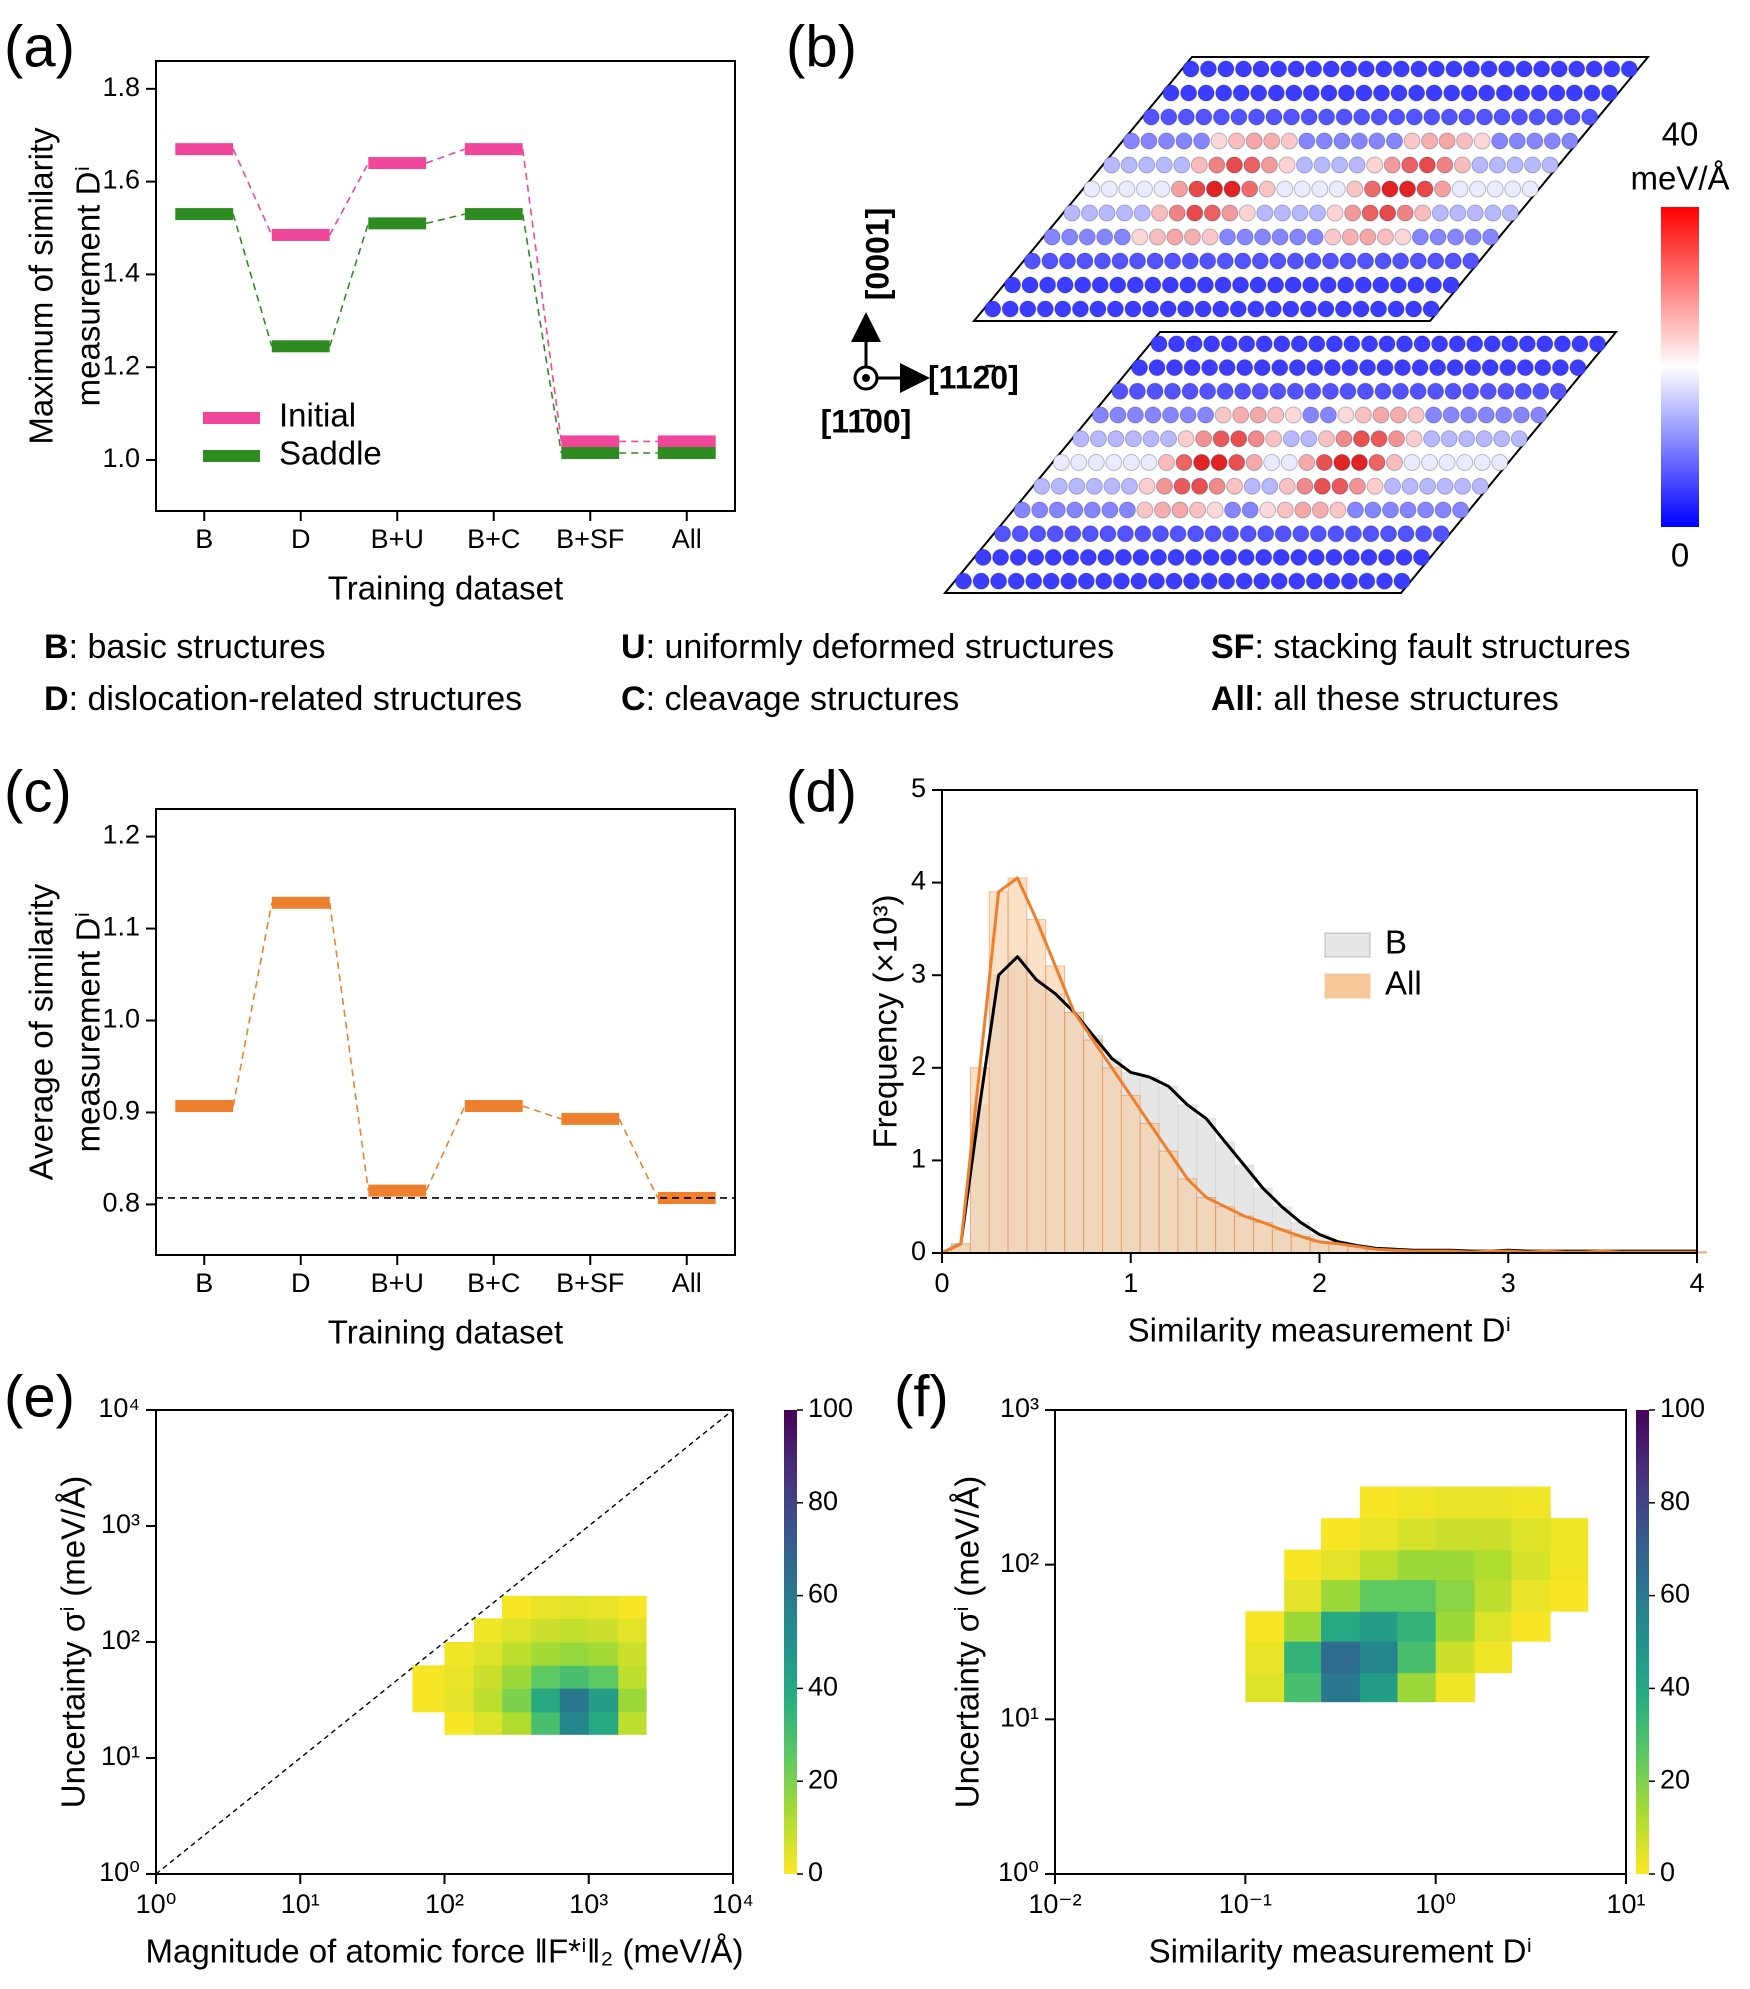 The height and width of the screenshot is (1989, 1750). Describe the element at coordinates (918, 1251) in the screenshot. I see `y-tick-label: 0` at that location.